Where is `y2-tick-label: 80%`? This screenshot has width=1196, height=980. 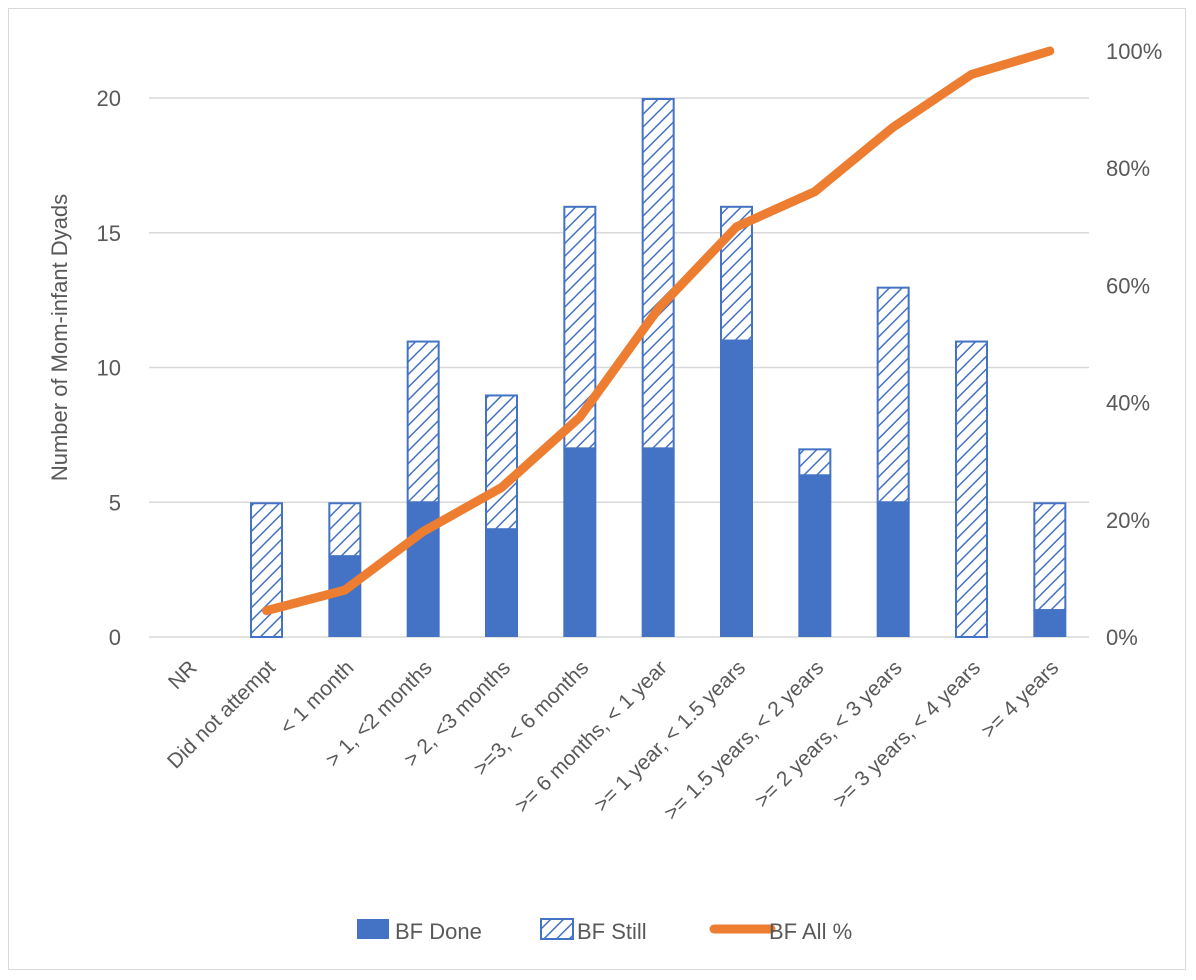
y2-tick-label: 80% is located at coordinates (1128, 168).